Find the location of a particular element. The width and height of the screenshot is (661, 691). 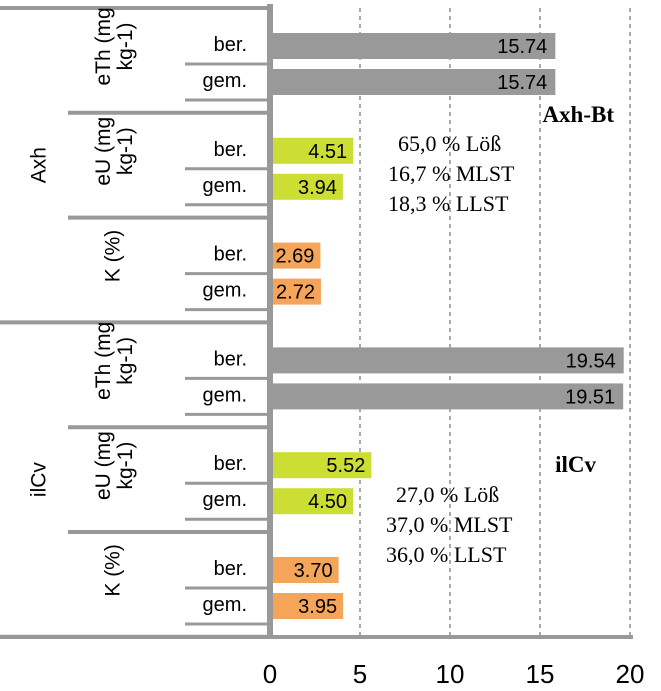

annotation-line: 16,7 % MLST is located at coordinates (451, 173).